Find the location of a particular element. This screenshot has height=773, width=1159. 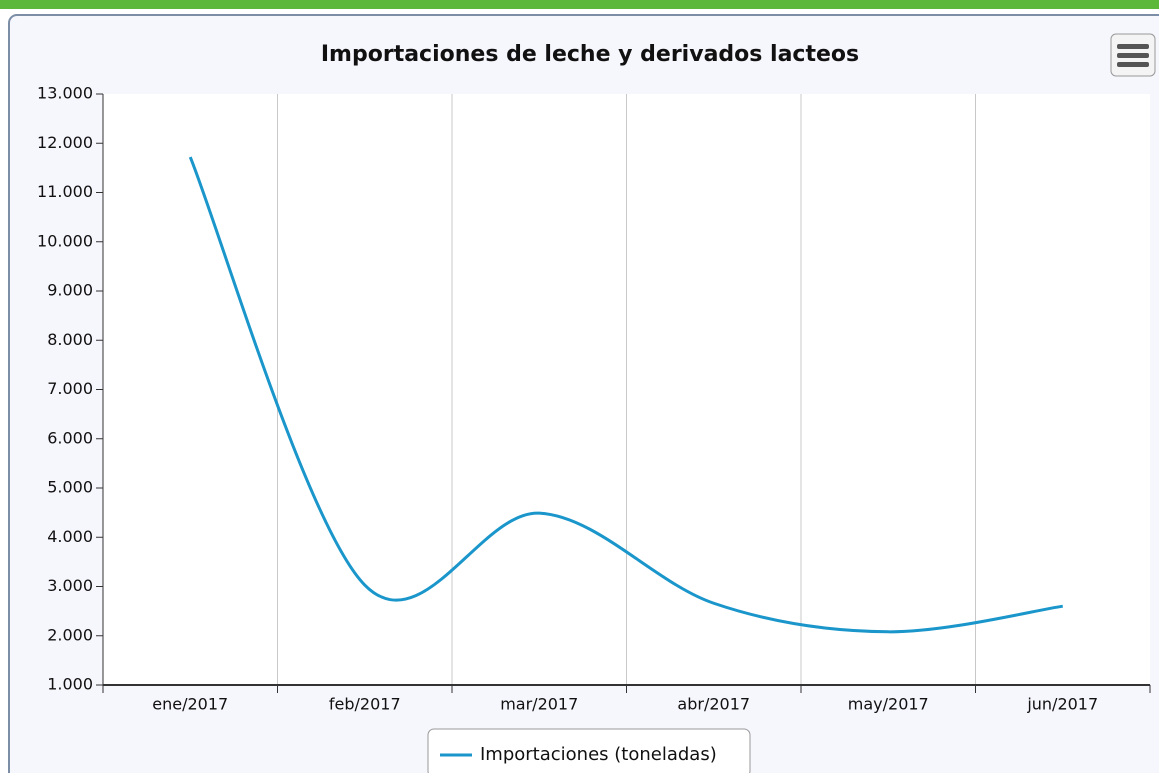

y-tick-label: 3.000 is located at coordinates (70, 585).